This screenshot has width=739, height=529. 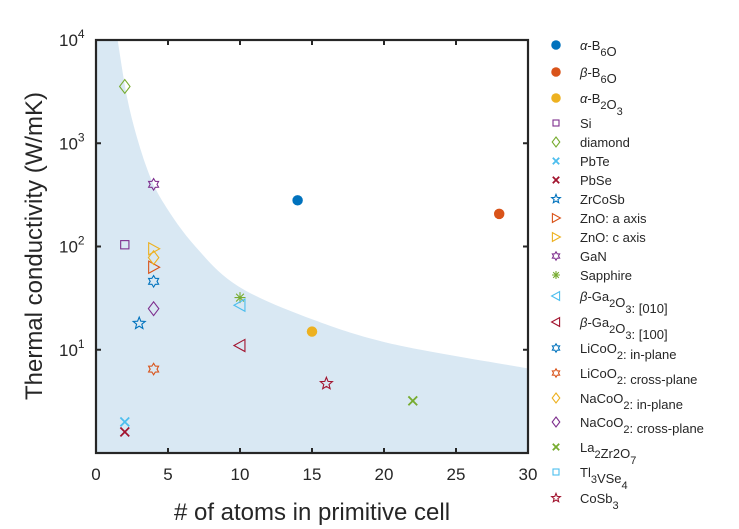 What do you see at coordinates (72, 38) in the screenshot?
I see `y-tick-label: 10⁴` at bounding box center [72, 38].